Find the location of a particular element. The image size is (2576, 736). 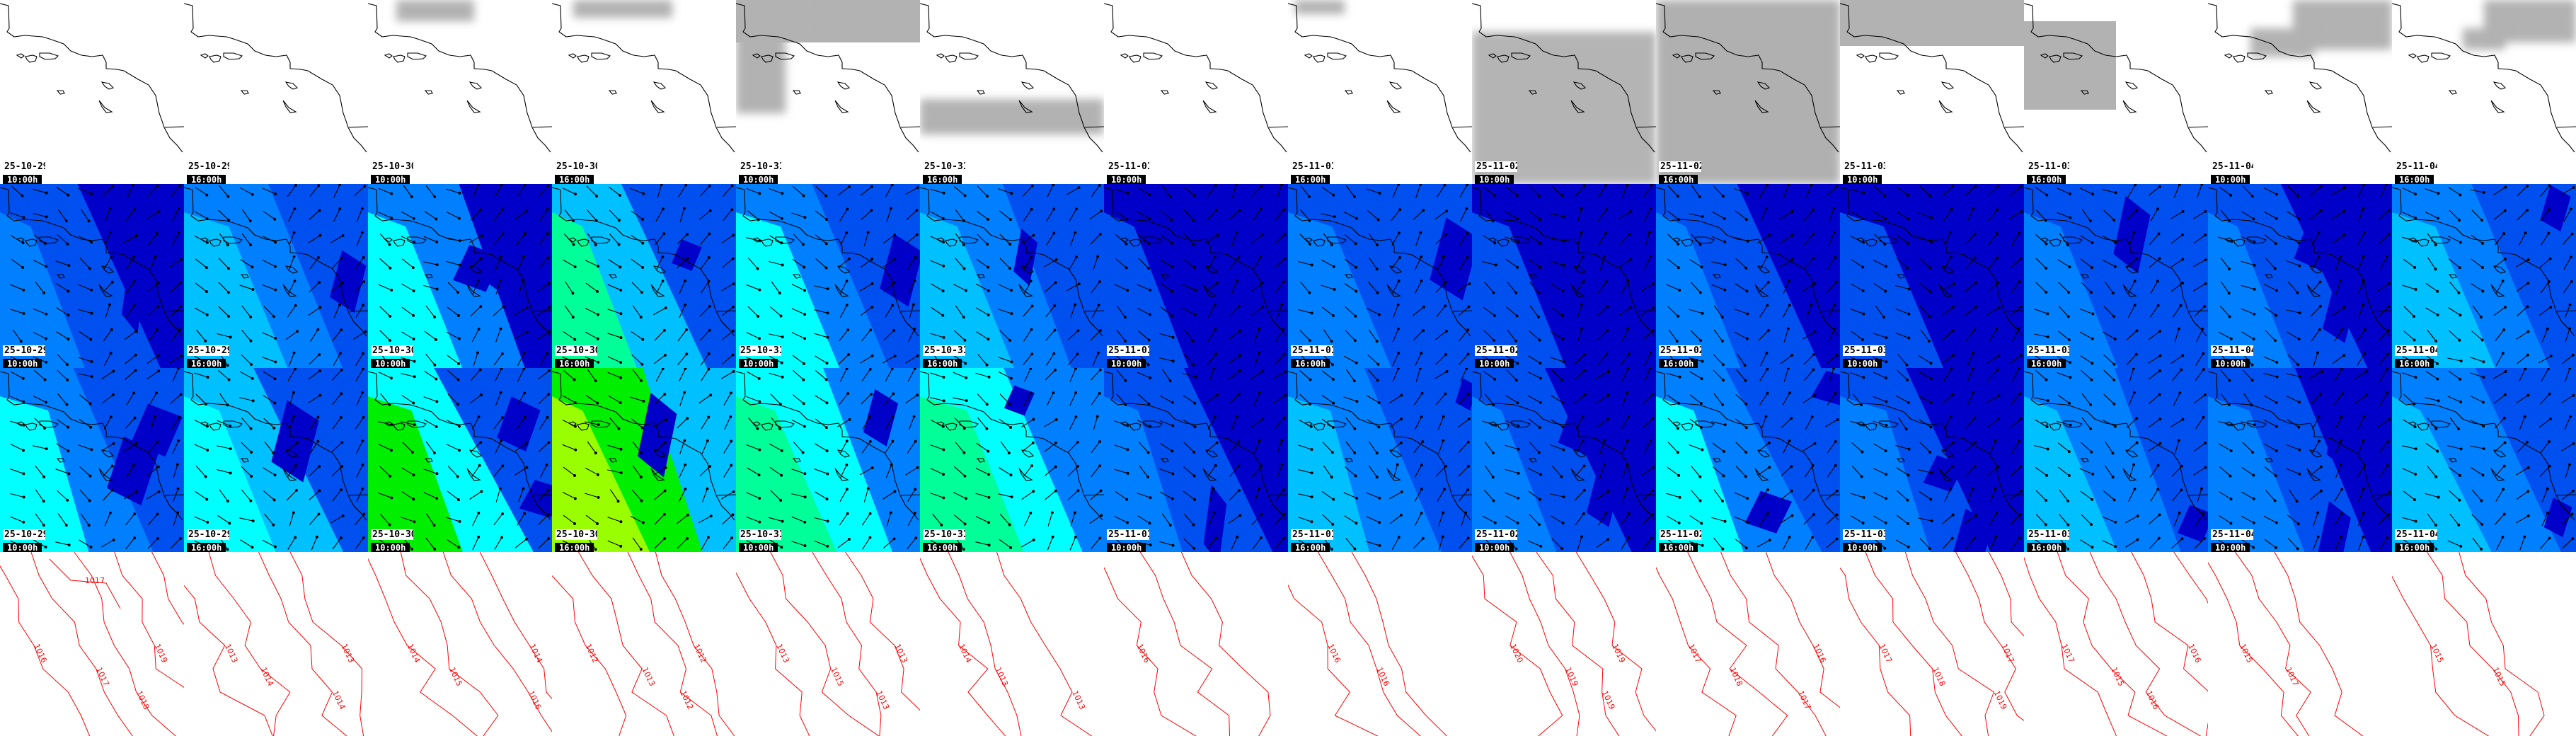

timestamp-label: 25-11-01 16:00h is located at coordinates (1312, 356).